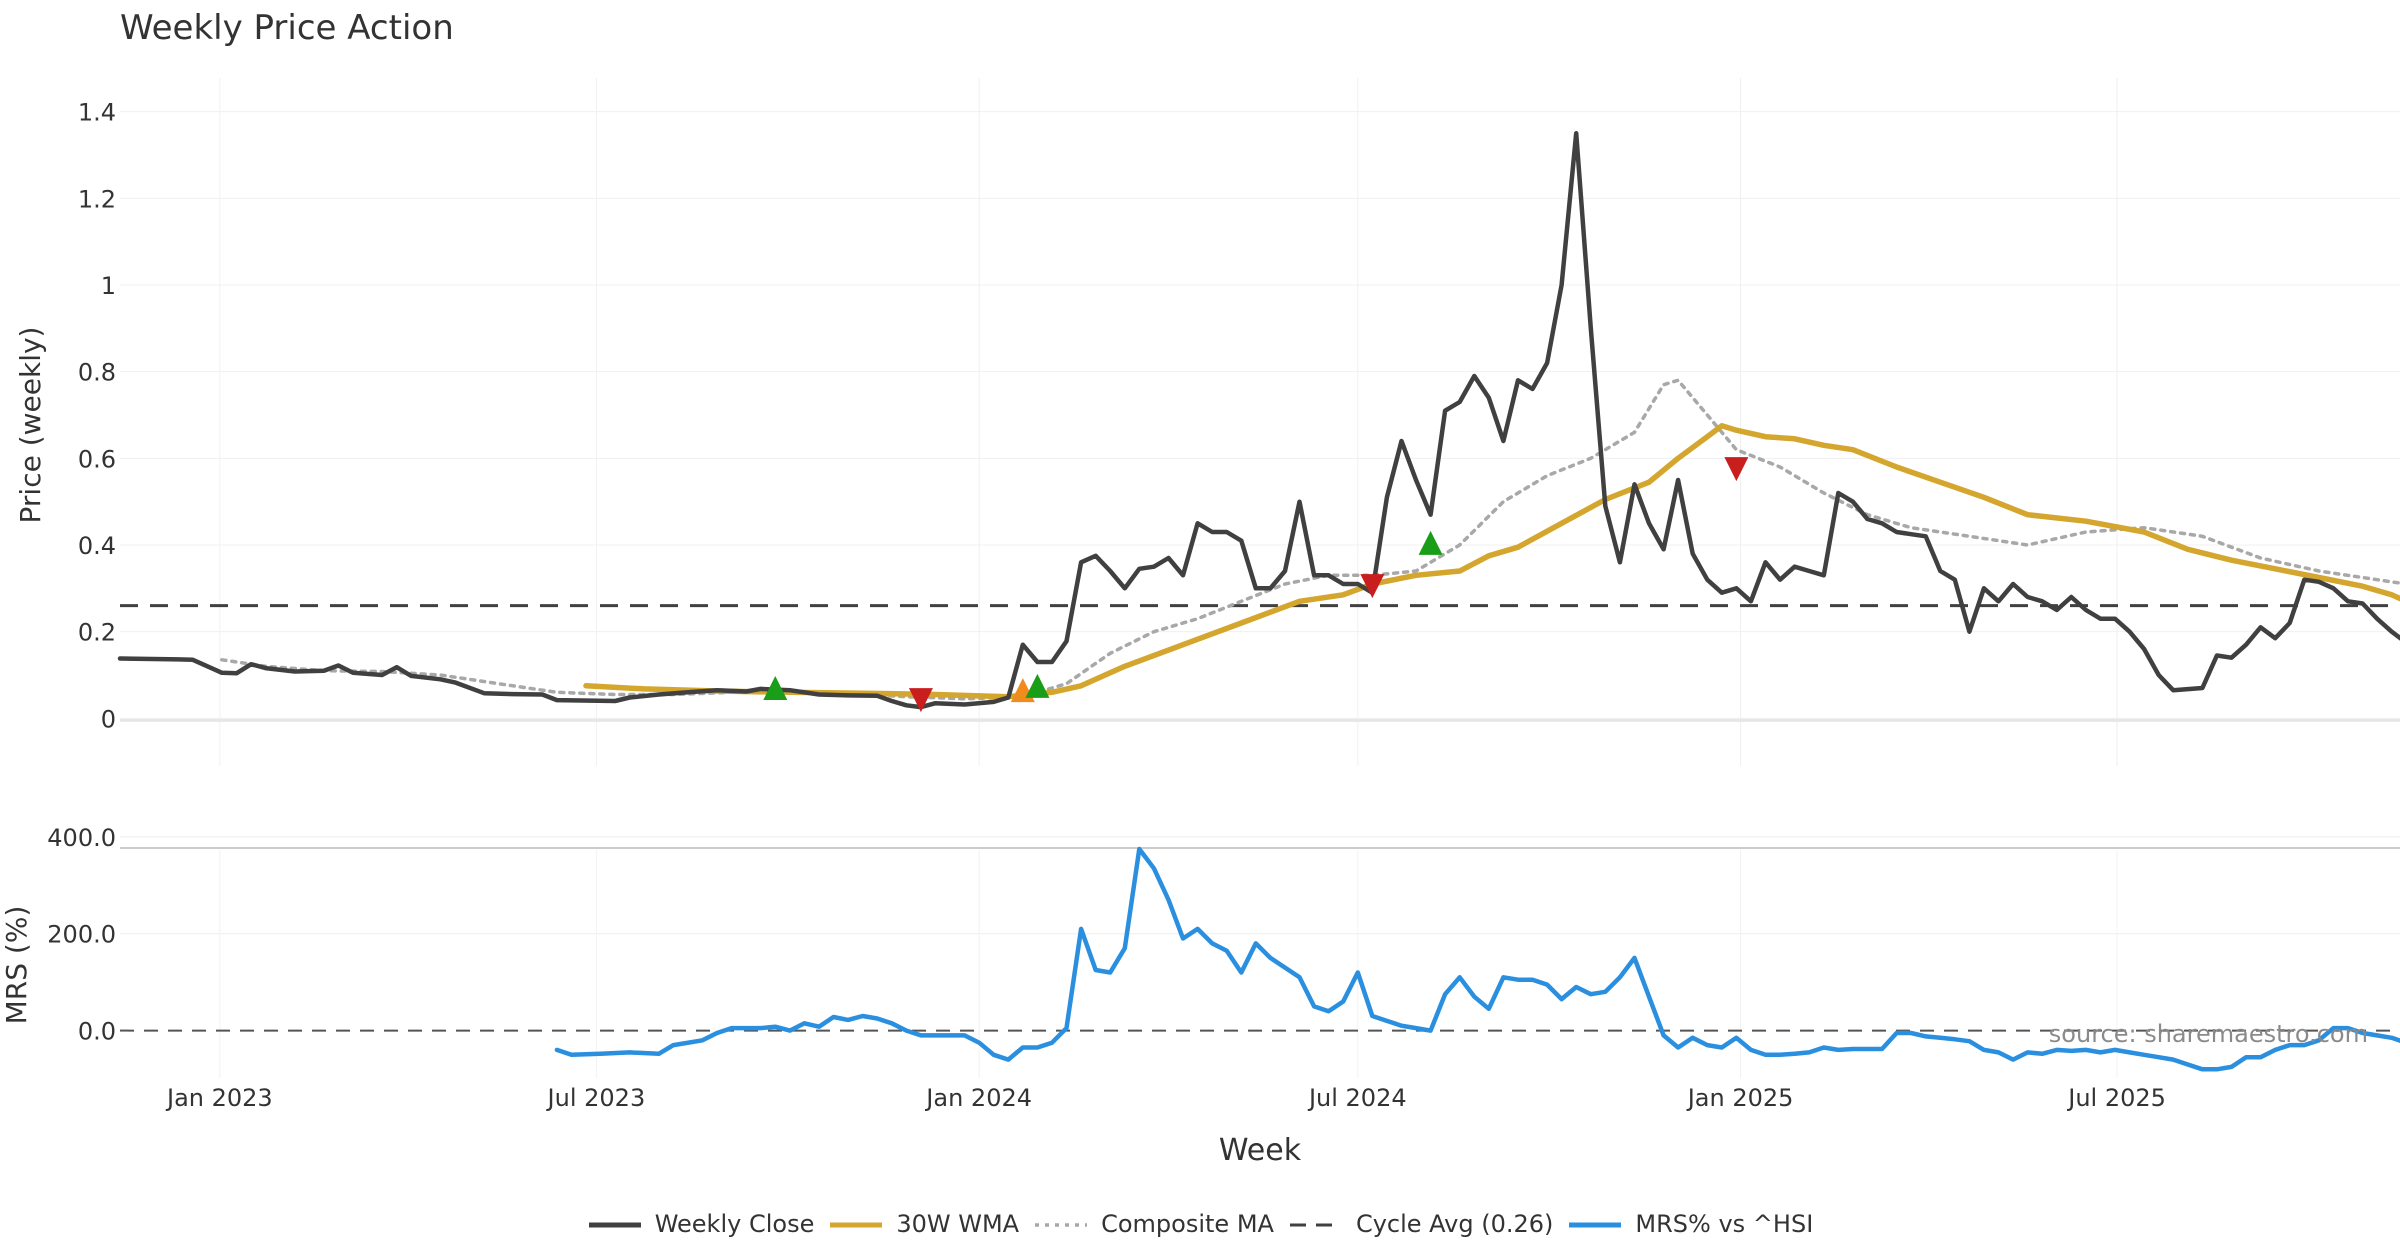  Describe the element at coordinates (219, 1098) in the screenshot. I see `x-tick-label: Jan 2023` at that location.